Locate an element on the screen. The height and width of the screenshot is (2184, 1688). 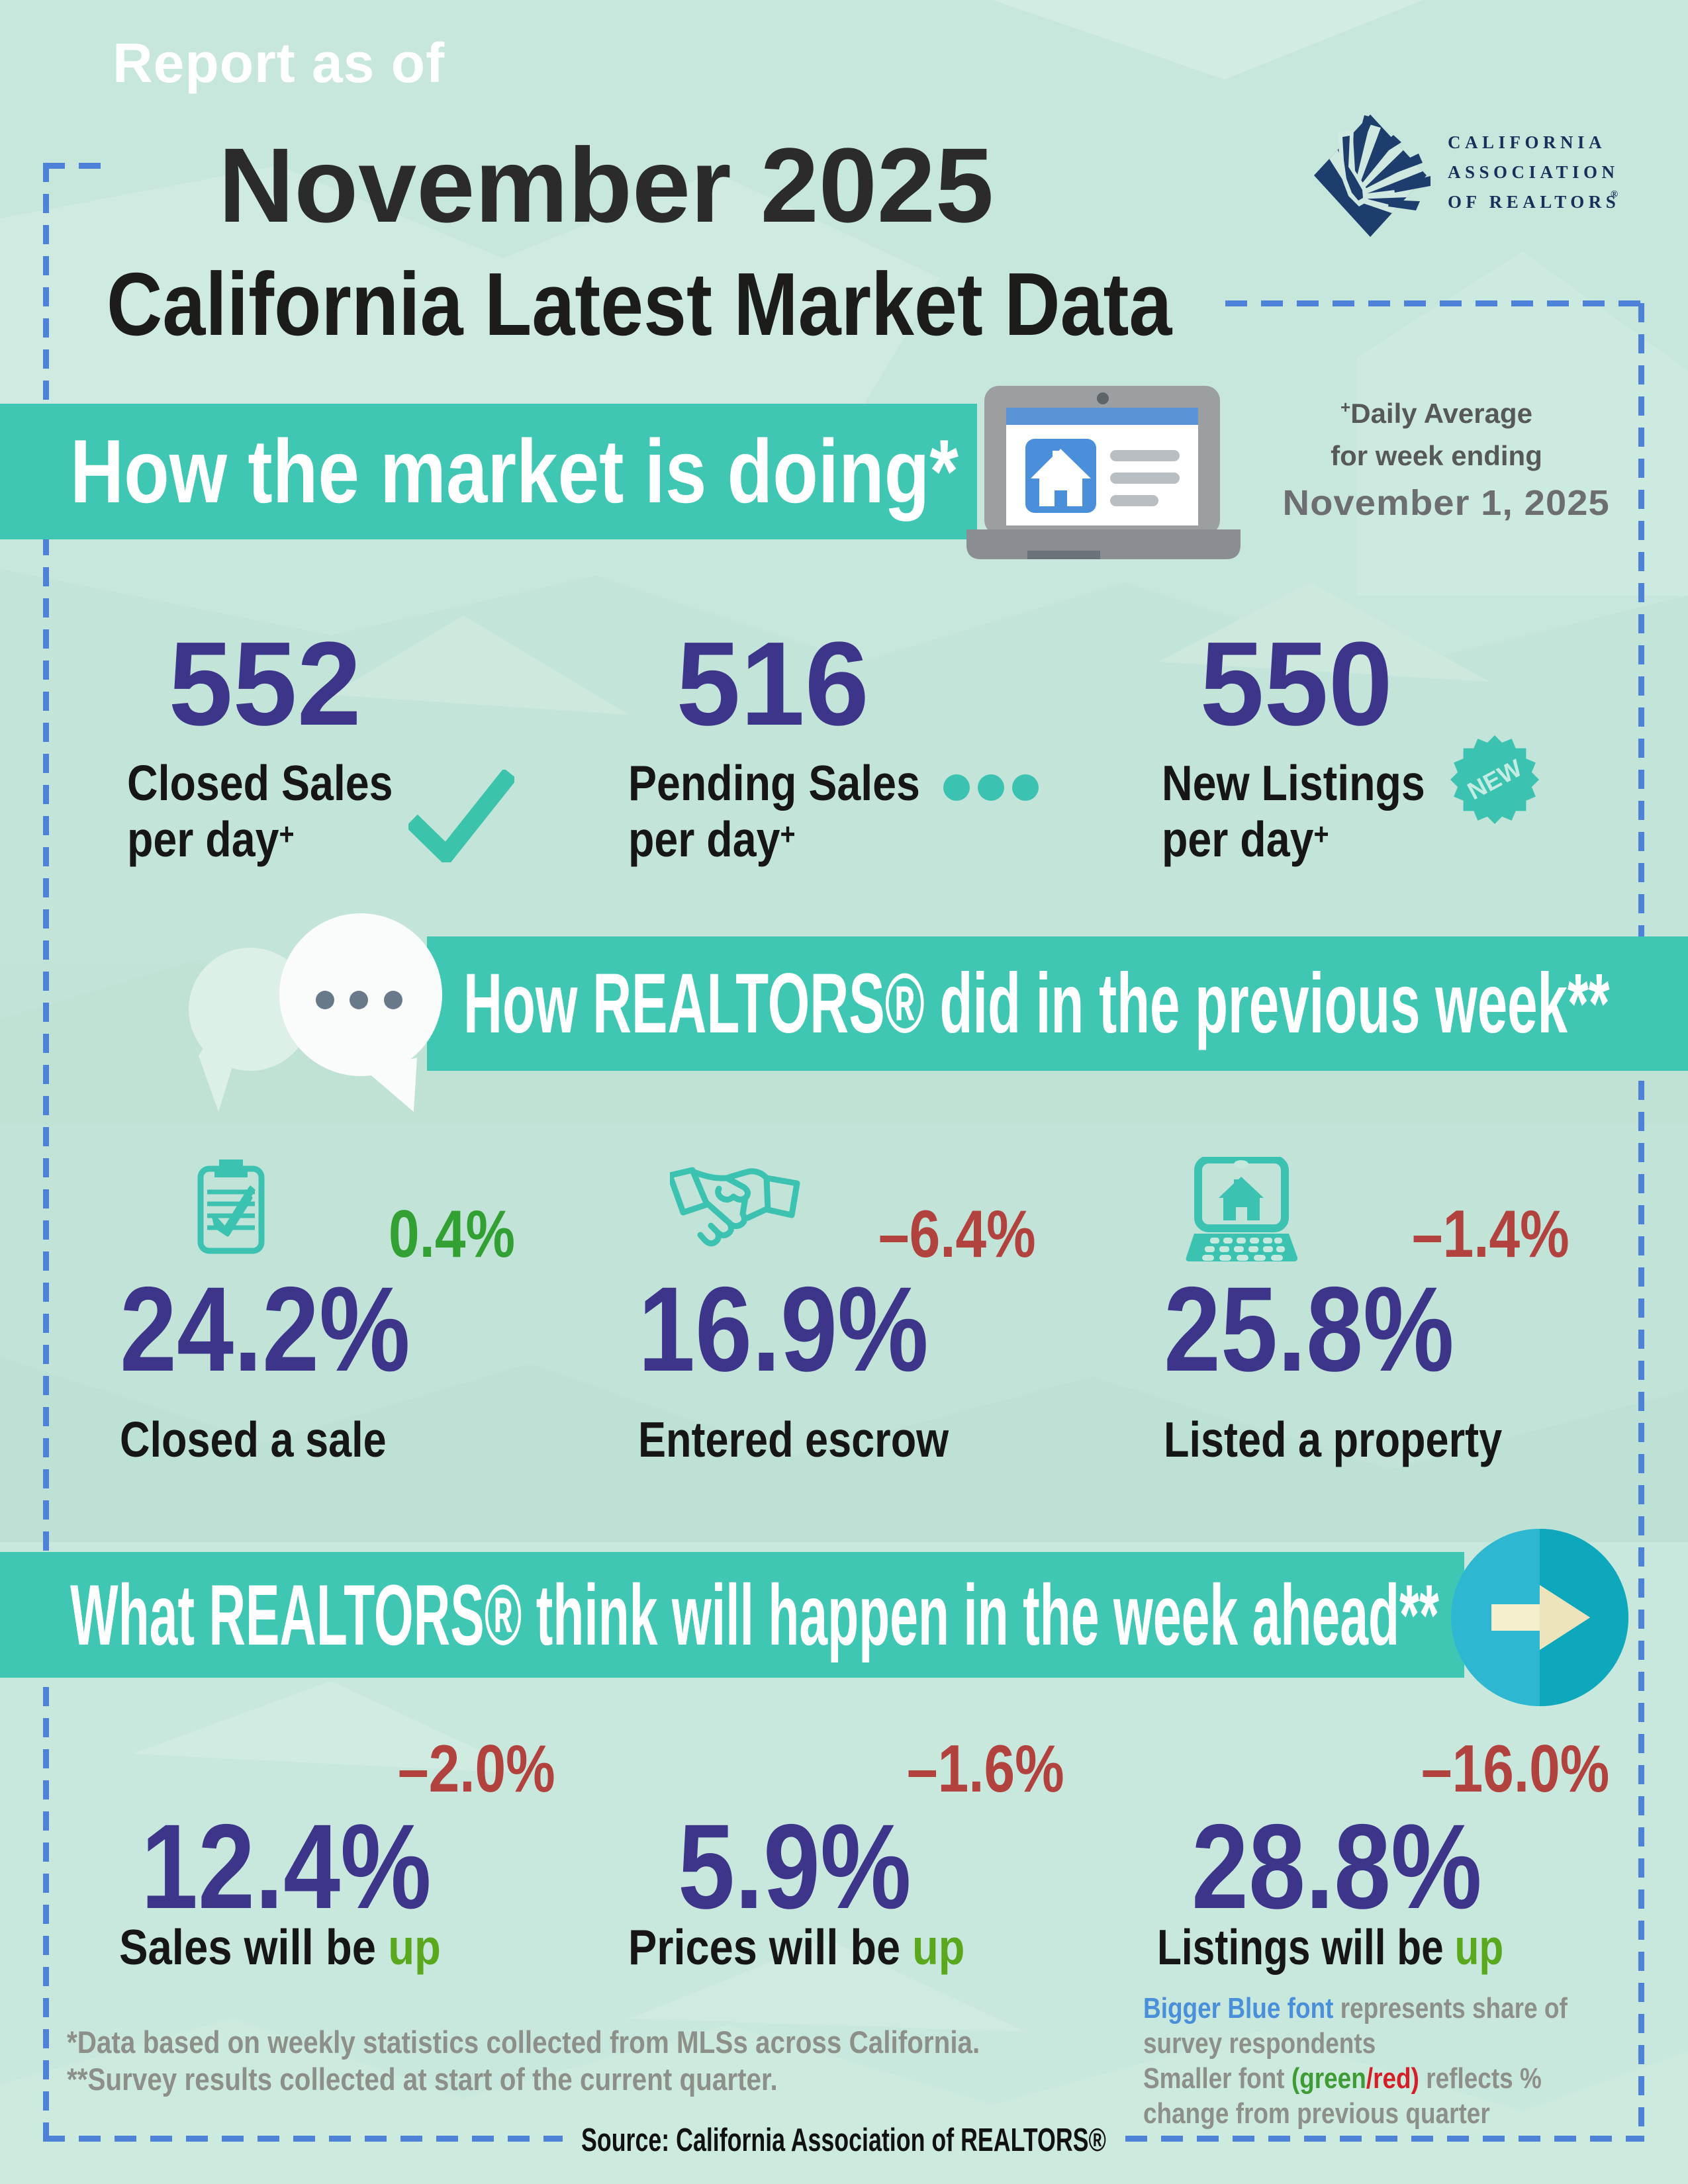
svg-text: CALIFORNIA is located at coordinates (1527, 142).